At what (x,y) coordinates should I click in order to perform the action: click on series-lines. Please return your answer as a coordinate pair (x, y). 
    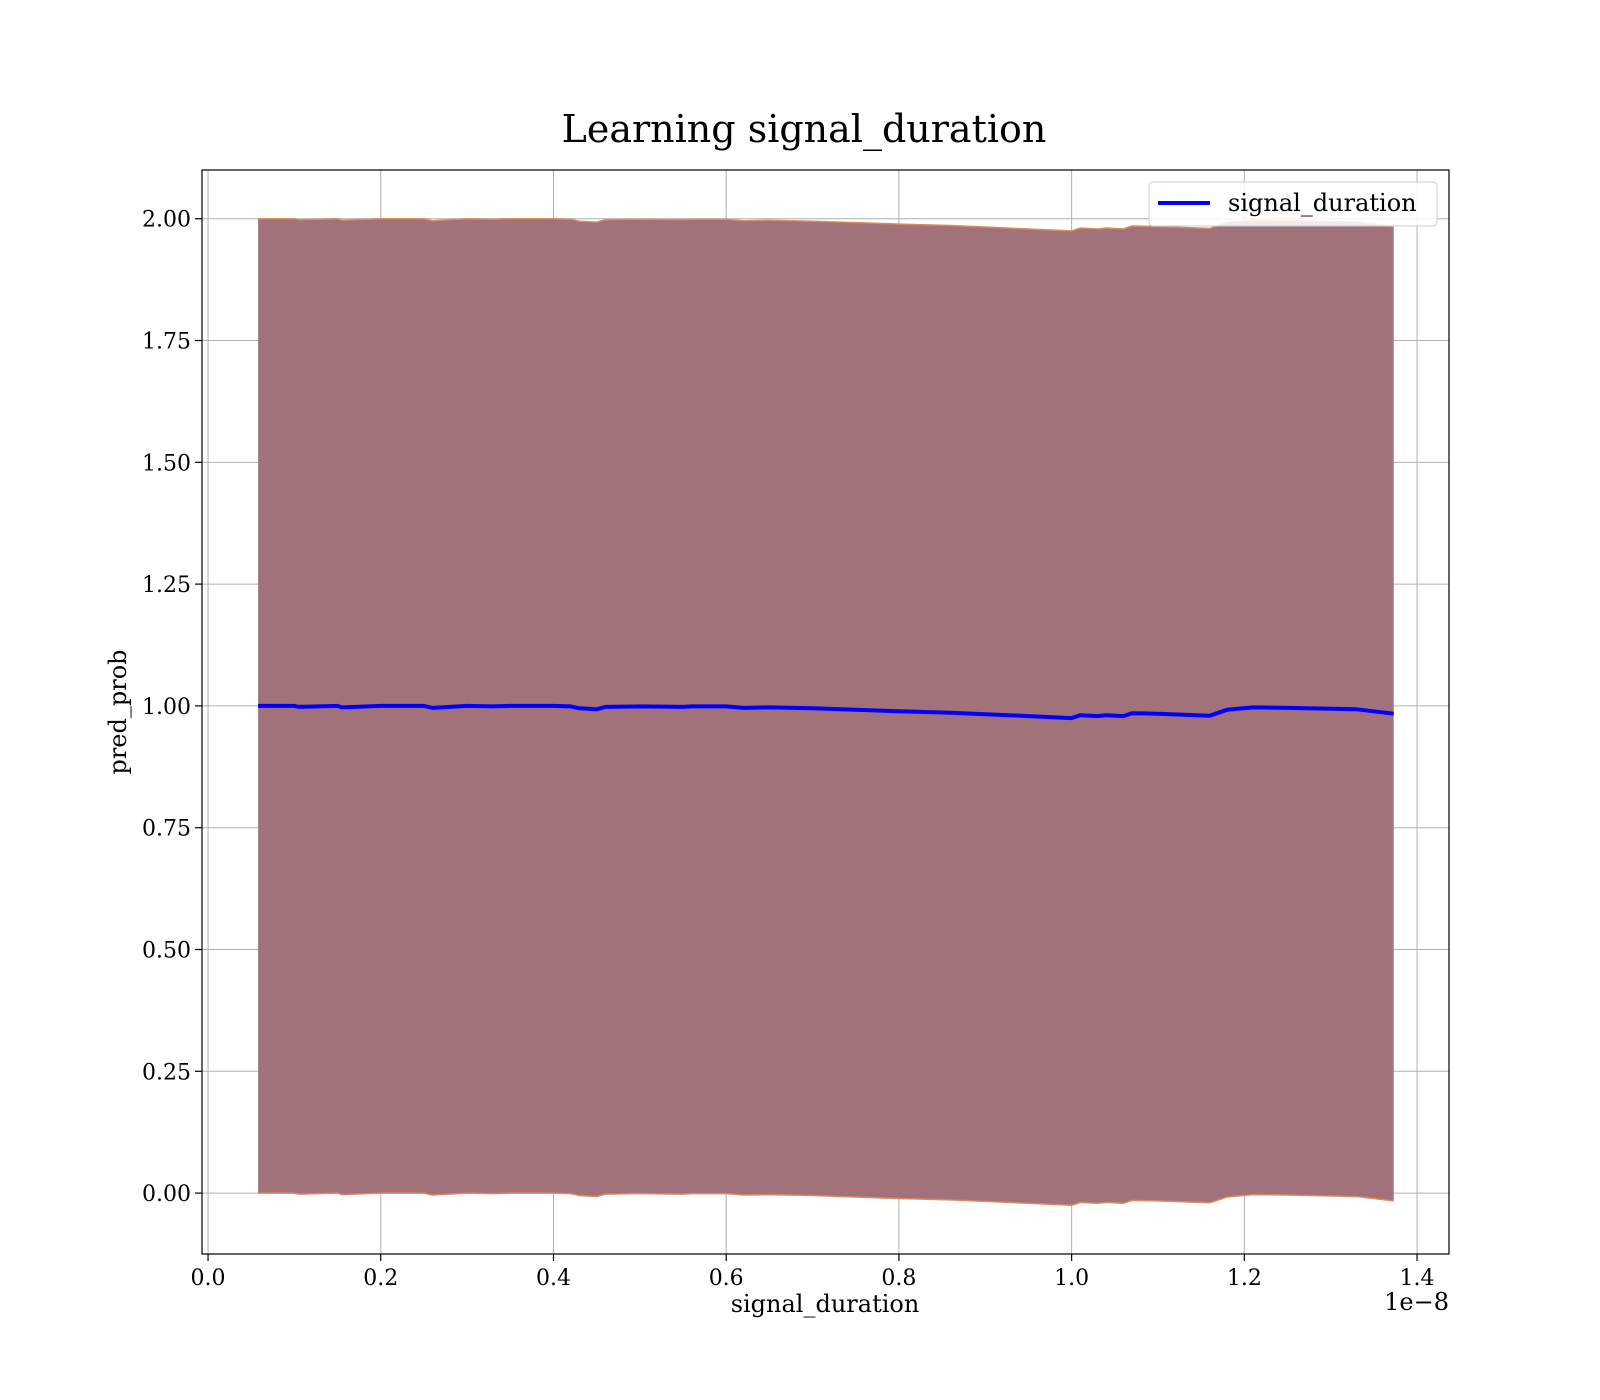
    Looking at the image, I should click on (826, 712).